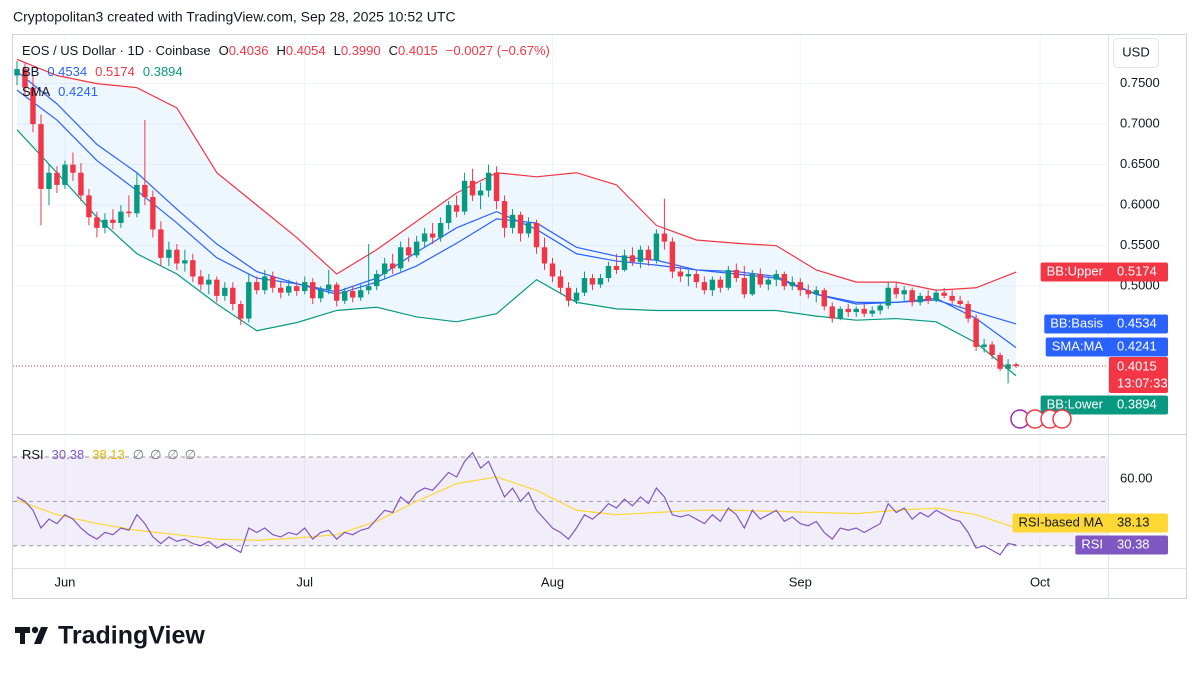  I want to click on indicator-value: 0.5174, so click(115, 71).